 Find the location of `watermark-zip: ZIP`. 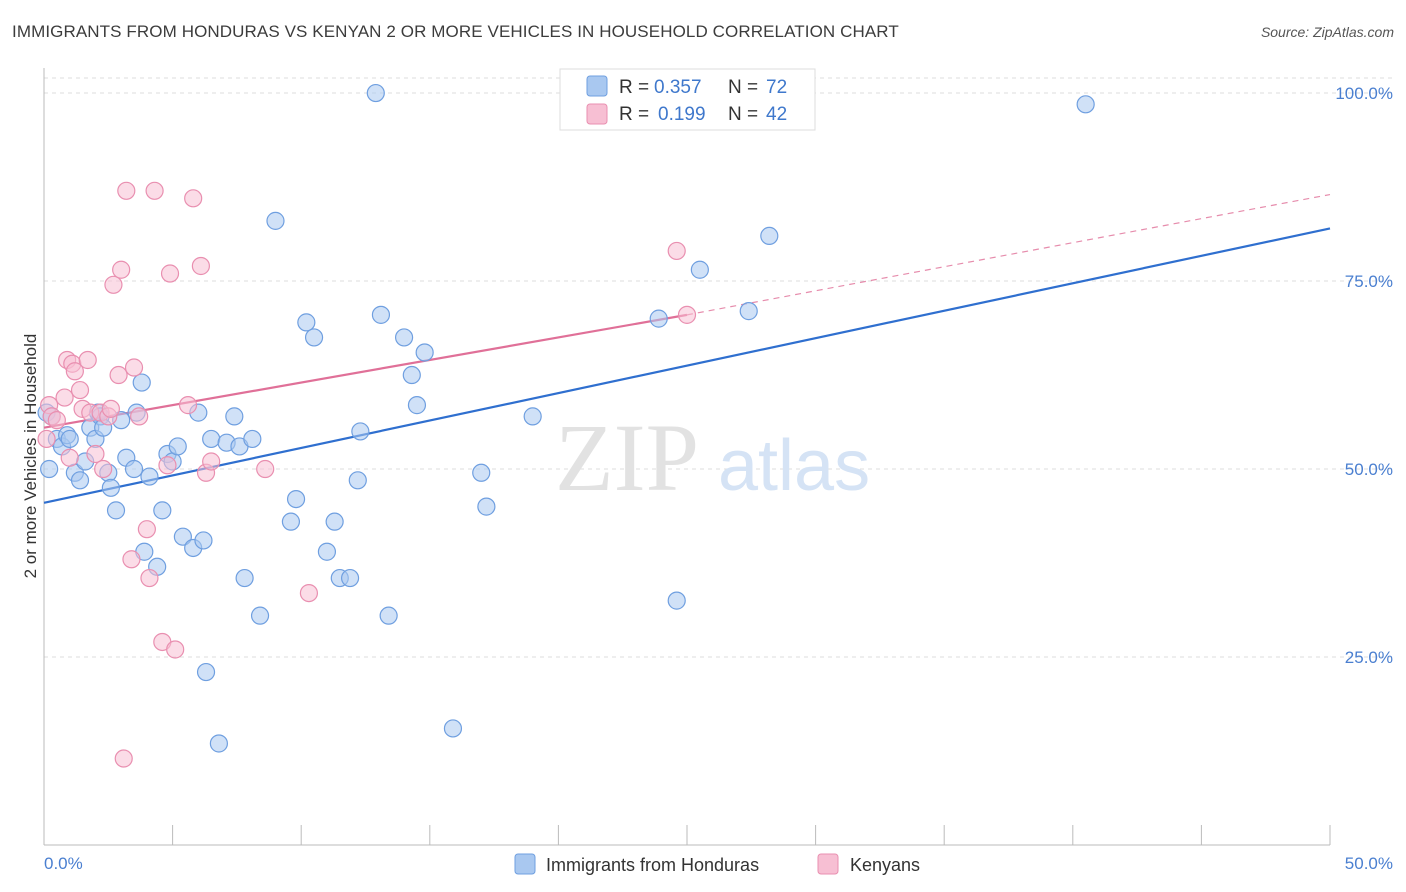

watermark-zip: ZIP is located at coordinates (627, 457).